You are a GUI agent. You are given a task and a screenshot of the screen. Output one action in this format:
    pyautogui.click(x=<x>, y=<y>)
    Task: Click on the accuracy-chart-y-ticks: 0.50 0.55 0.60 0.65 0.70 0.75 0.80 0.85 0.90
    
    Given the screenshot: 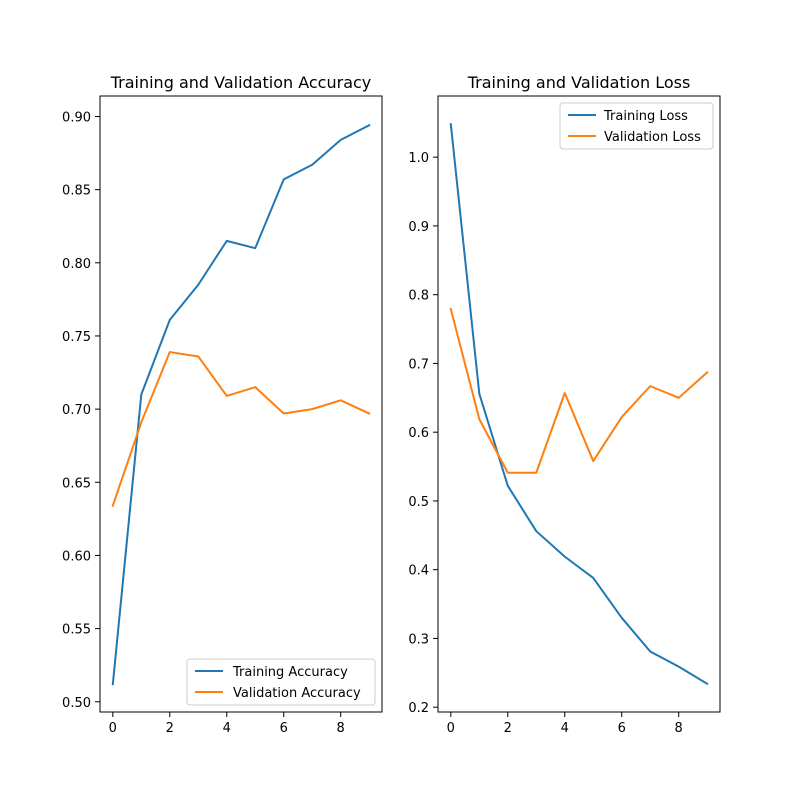 What is the action you would take?
    pyautogui.click(x=81, y=410)
    